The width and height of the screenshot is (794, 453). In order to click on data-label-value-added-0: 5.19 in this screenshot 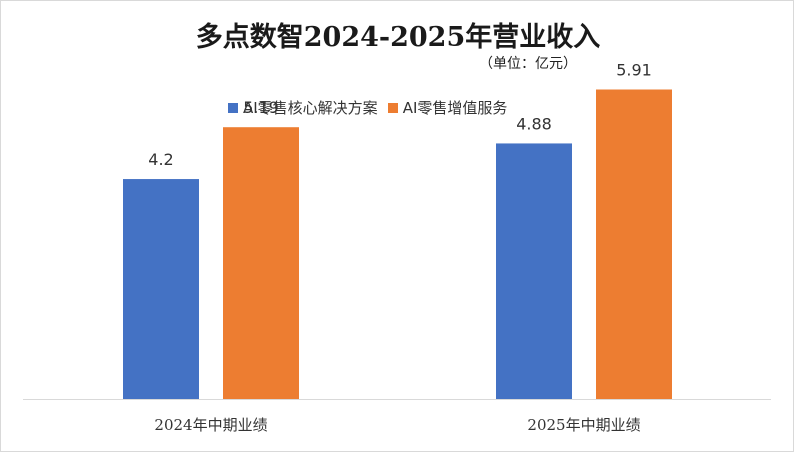, I will do `click(261, 107)`.